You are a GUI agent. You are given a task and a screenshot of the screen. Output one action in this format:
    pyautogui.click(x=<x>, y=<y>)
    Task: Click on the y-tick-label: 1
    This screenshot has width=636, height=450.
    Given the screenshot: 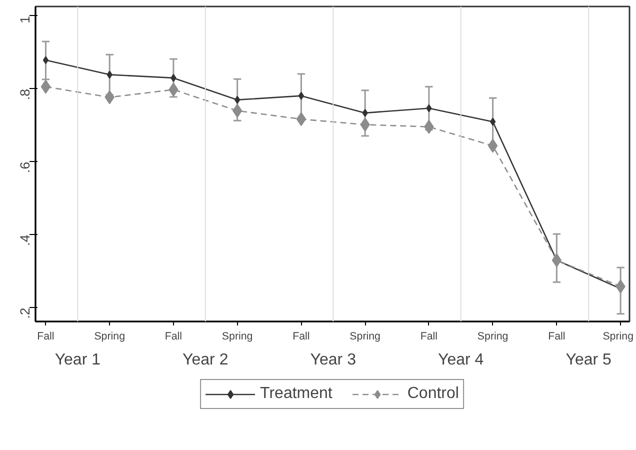 What is the action you would take?
    pyautogui.click(x=25, y=20)
    